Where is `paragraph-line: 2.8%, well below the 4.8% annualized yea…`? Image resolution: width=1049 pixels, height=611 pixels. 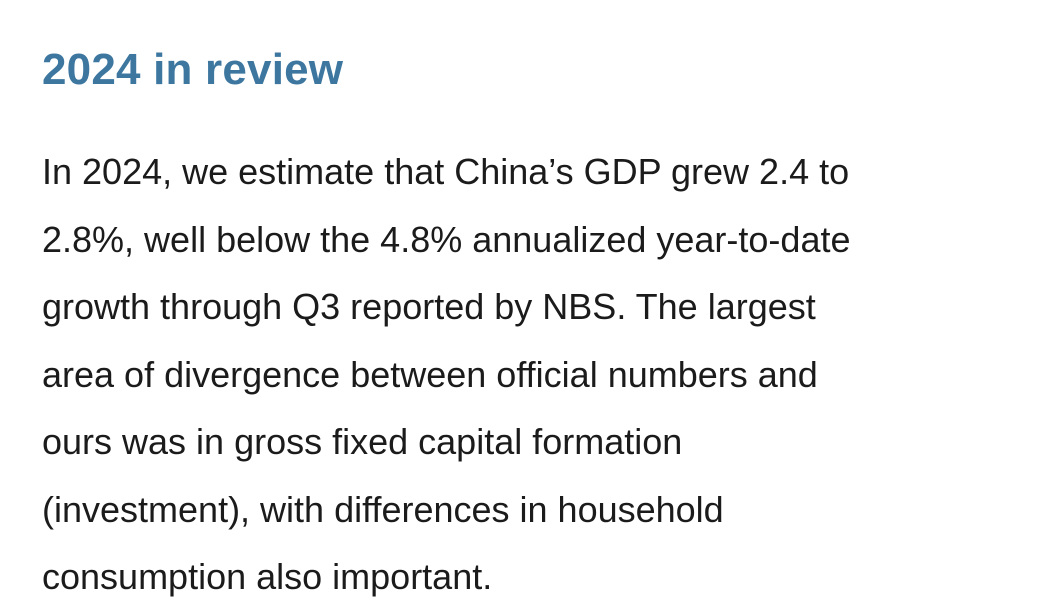
paragraph-line: 2.8%, well below the 4.8% annualized yea… is located at coordinates (446, 239).